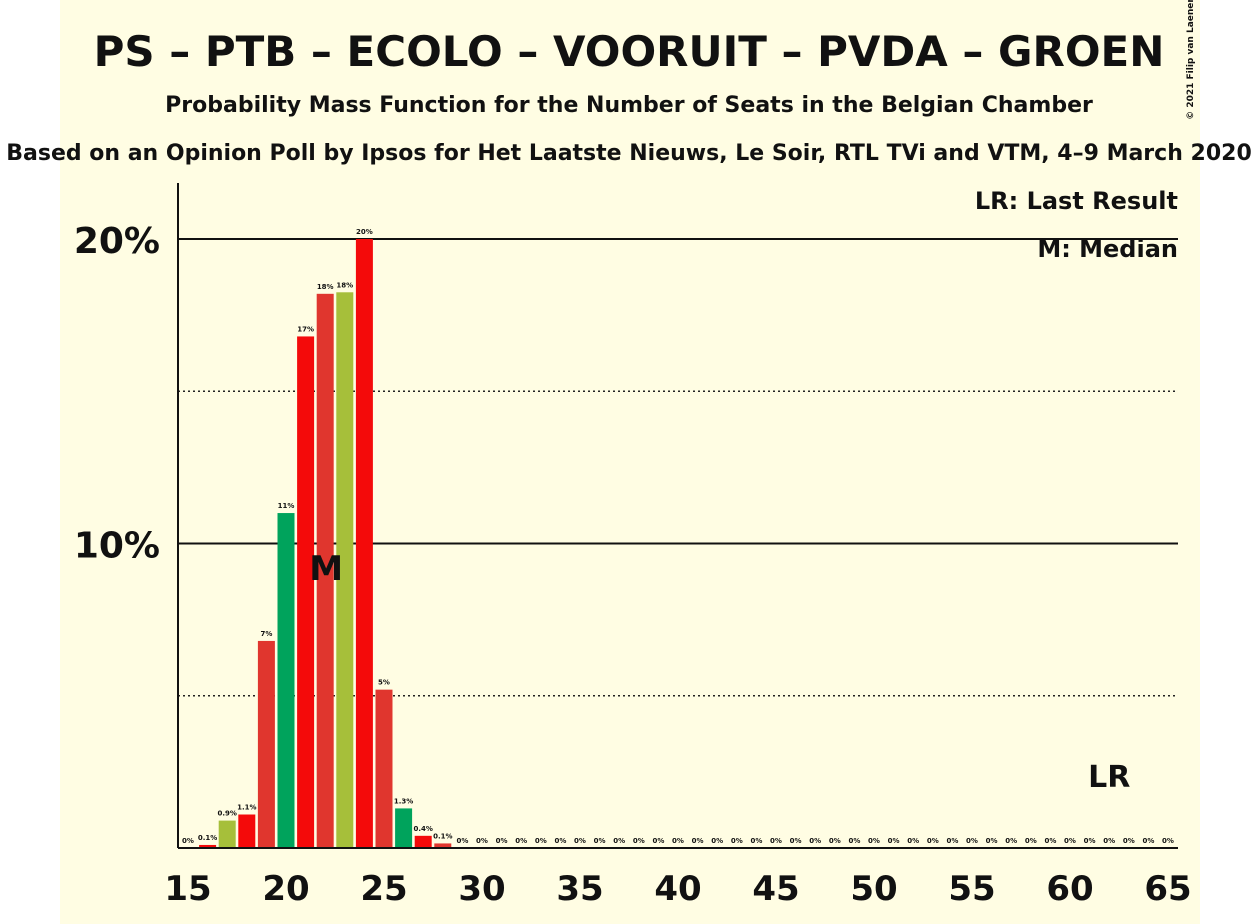 The height and width of the screenshot is (924, 1259). I want to click on bars, so click(325, 544).